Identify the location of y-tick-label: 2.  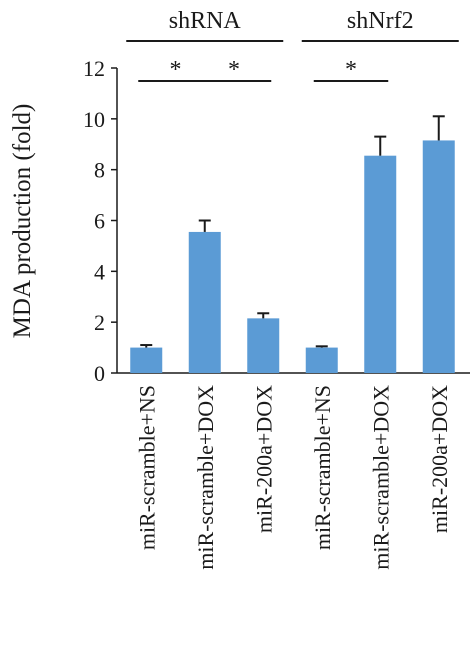
(99, 322).